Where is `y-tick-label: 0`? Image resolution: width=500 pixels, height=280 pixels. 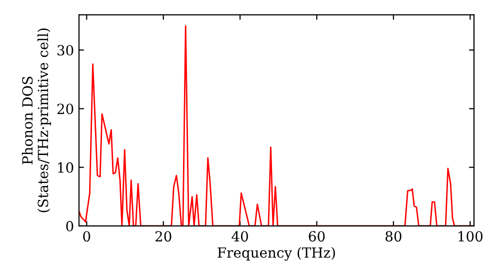 y-tick-label: 0 is located at coordinates (70, 226).